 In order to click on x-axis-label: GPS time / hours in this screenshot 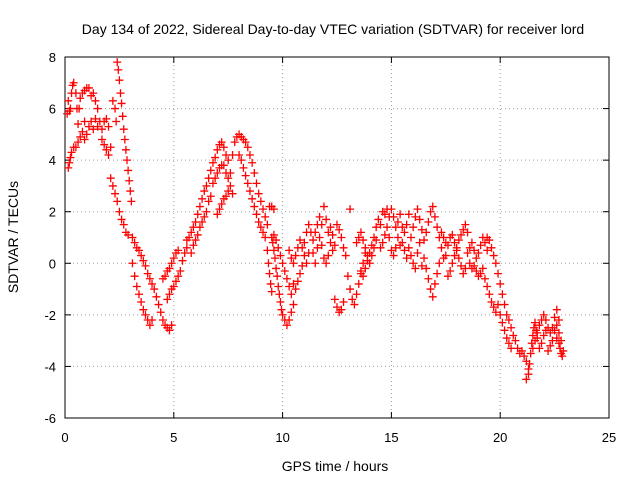, I will do `click(335, 466)`.